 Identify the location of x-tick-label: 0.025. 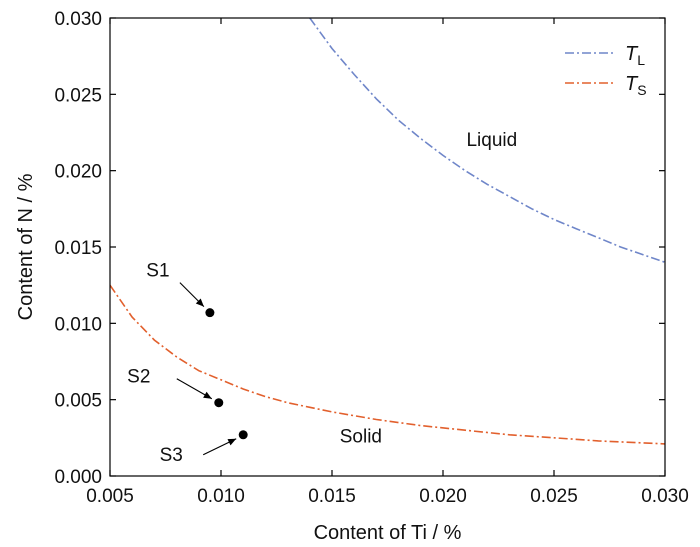
(554, 496).